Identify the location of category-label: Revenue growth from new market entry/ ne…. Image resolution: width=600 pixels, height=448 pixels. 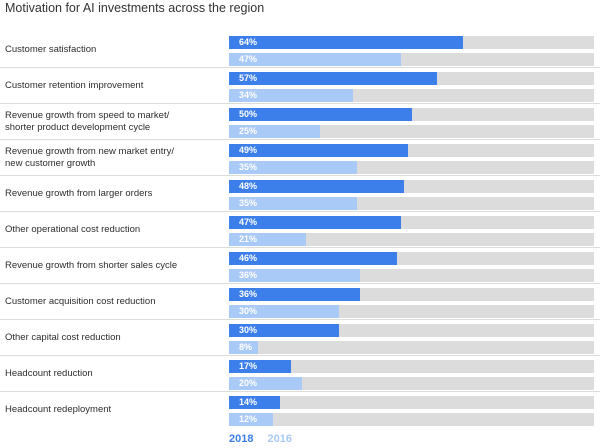
(89, 157).